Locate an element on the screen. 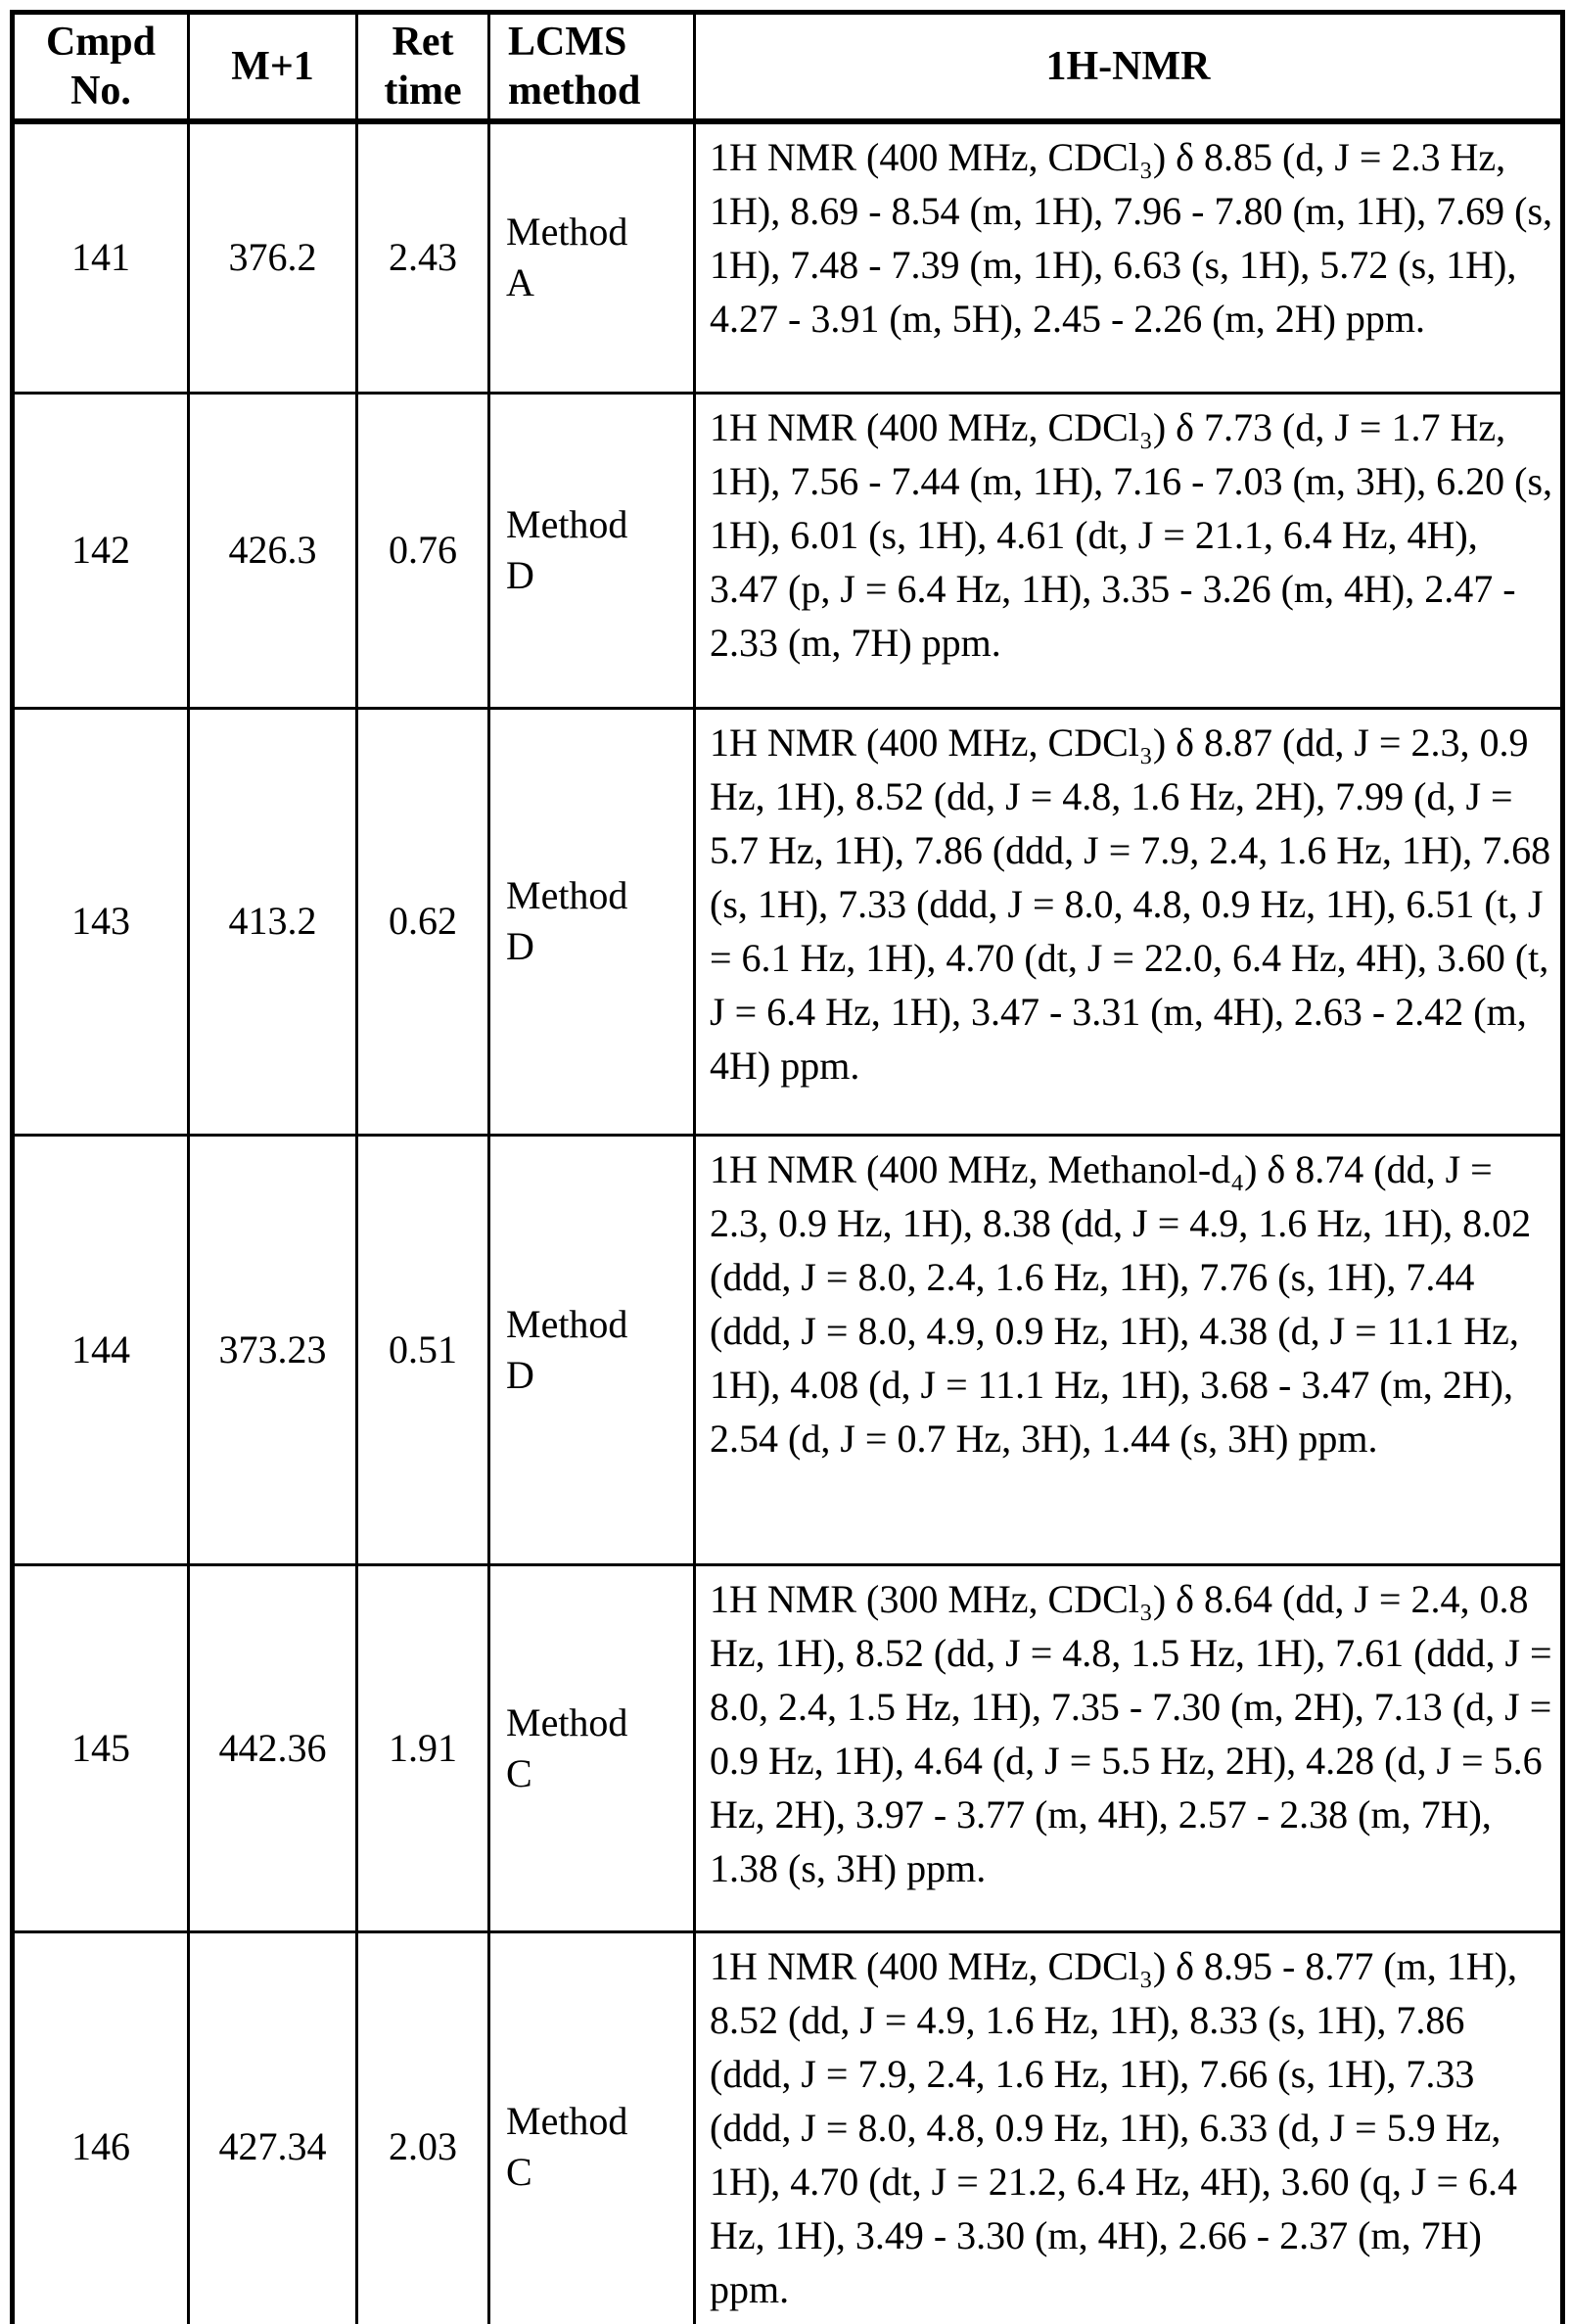 The width and height of the screenshot is (1570, 2324). ret-time-cell: 0.51 is located at coordinates (422, 1349).